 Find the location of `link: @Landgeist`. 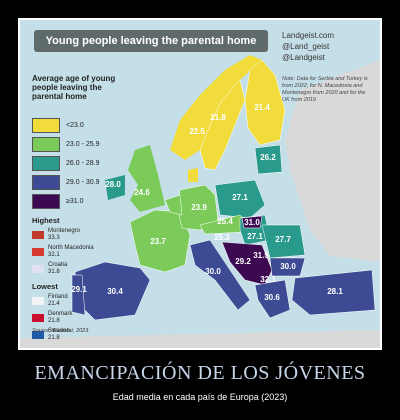

link: @Landgeist is located at coordinates (303, 57).